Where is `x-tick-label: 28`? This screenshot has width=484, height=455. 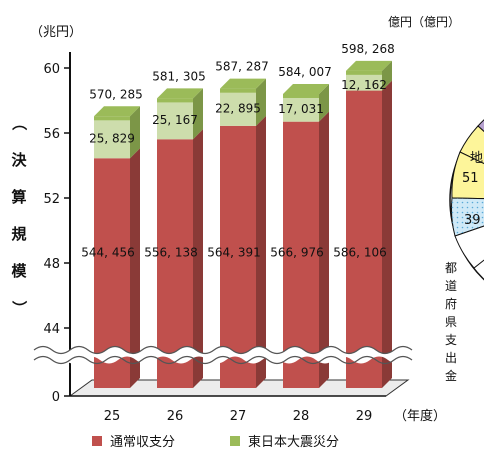 x-tick-label: 28 is located at coordinates (301, 416).